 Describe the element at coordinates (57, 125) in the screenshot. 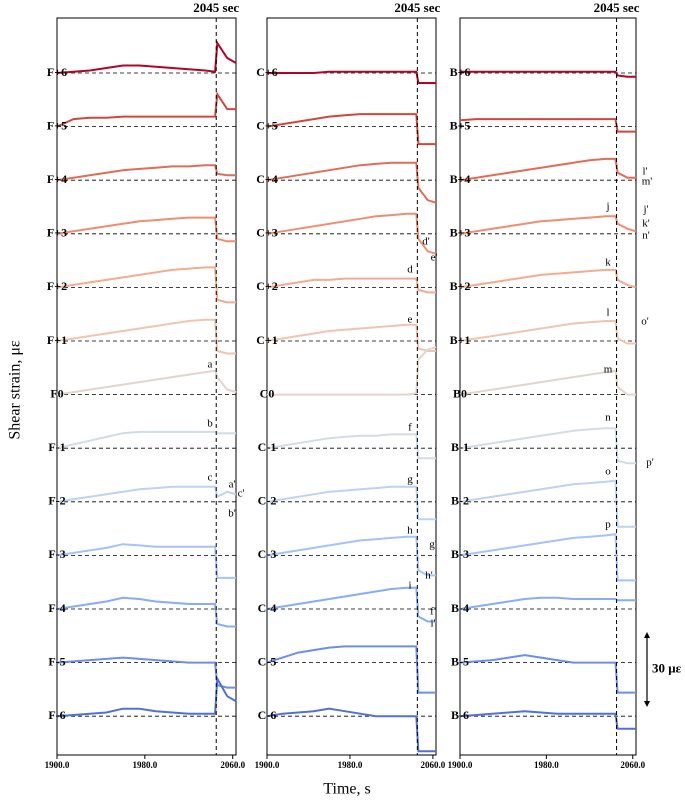

I see `gauge-label: F+5` at that location.